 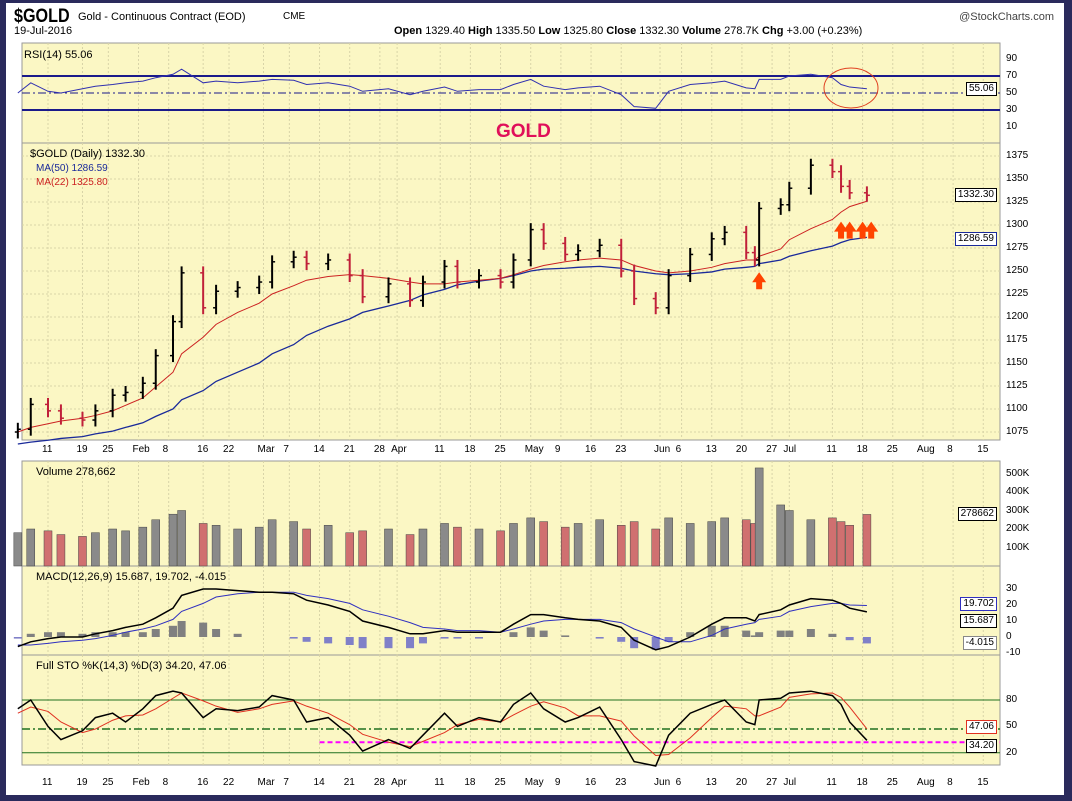 What do you see at coordinates (1012, 109) in the screenshot?
I see `rsi-tick: 30` at bounding box center [1012, 109].